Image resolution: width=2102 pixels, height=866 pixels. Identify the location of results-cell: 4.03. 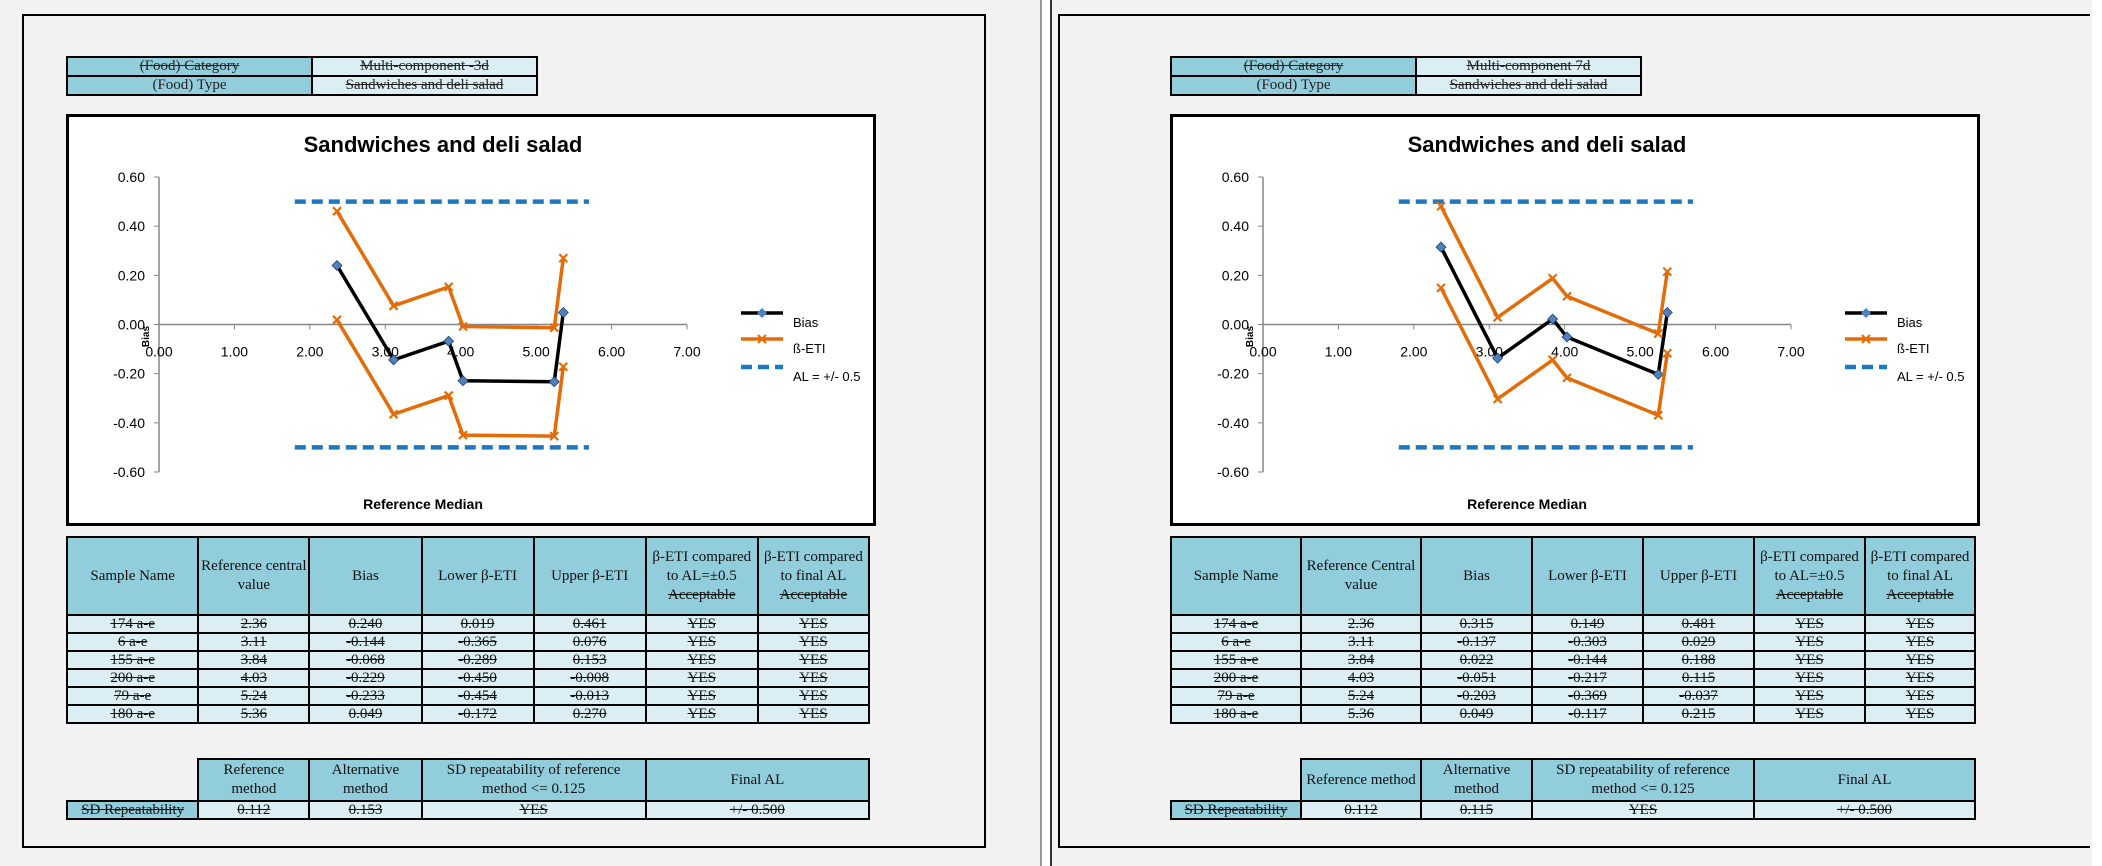
(1361, 678).